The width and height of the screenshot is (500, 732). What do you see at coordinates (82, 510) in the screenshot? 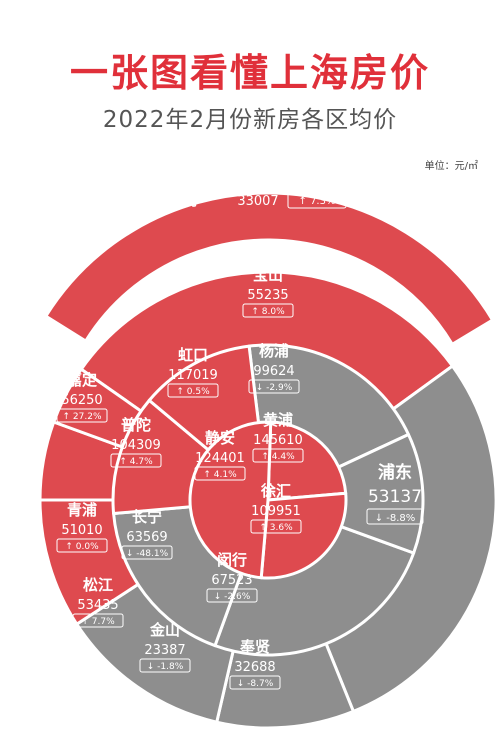
I see `label-name-青浦: 青浦` at bounding box center [82, 510].